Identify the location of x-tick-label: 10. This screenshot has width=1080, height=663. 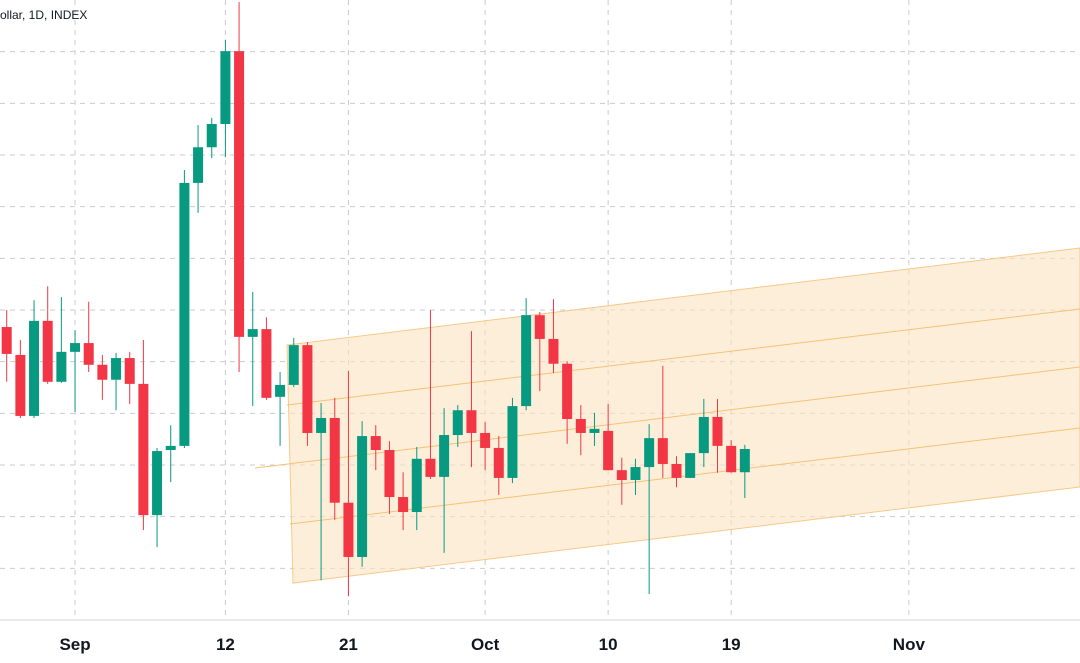
(608, 644).